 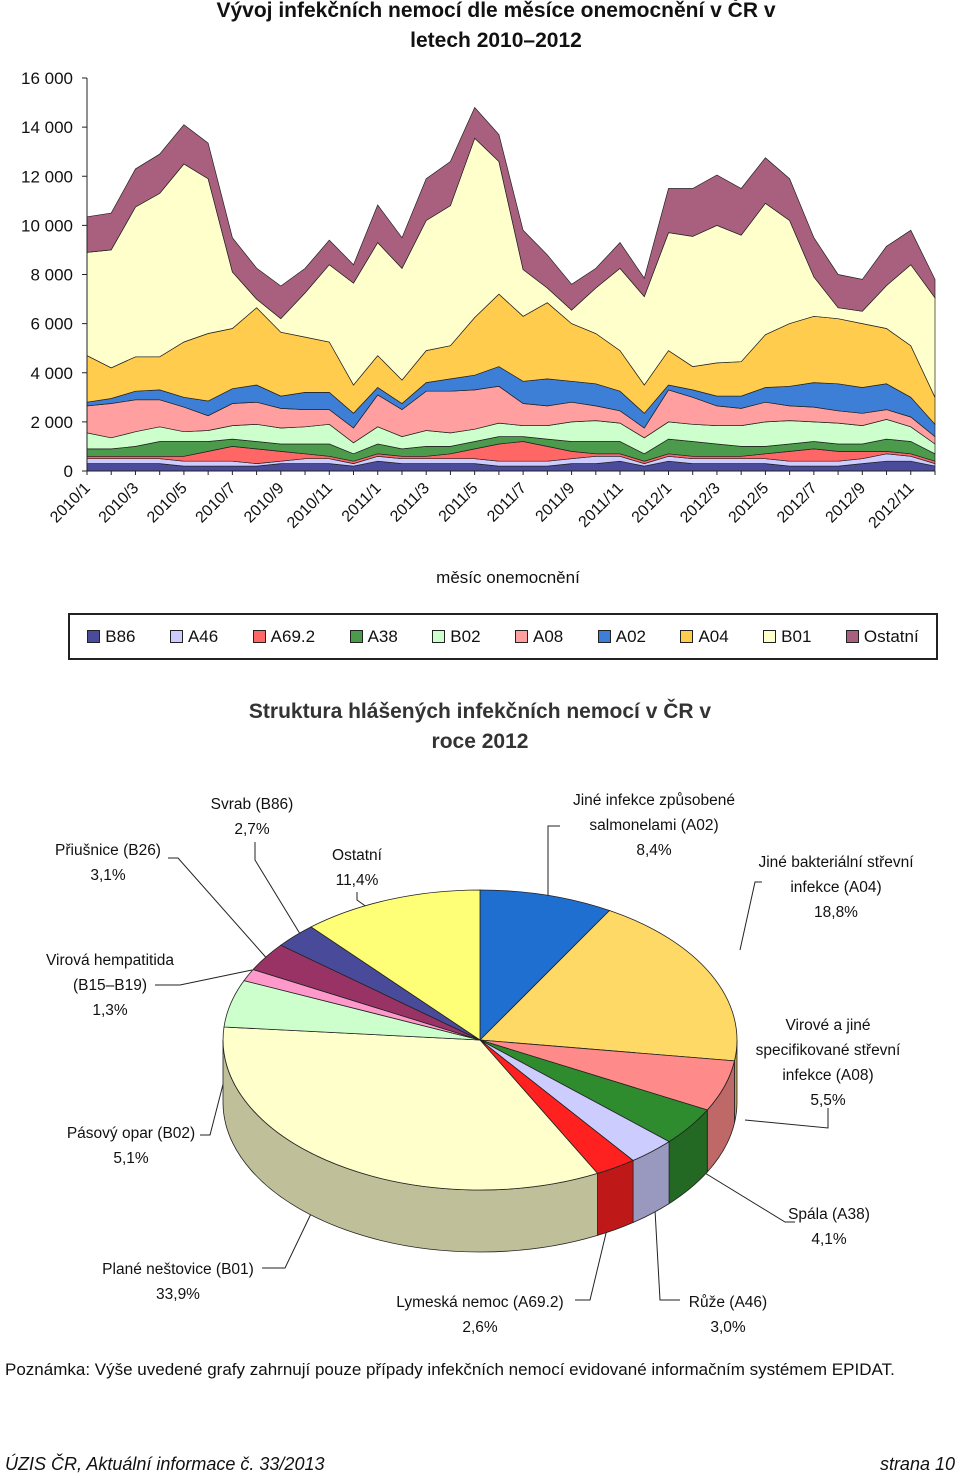 What do you see at coordinates (47, 78) in the screenshot?
I see `y-tick-label: 16 000` at bounding box center [47, 78].